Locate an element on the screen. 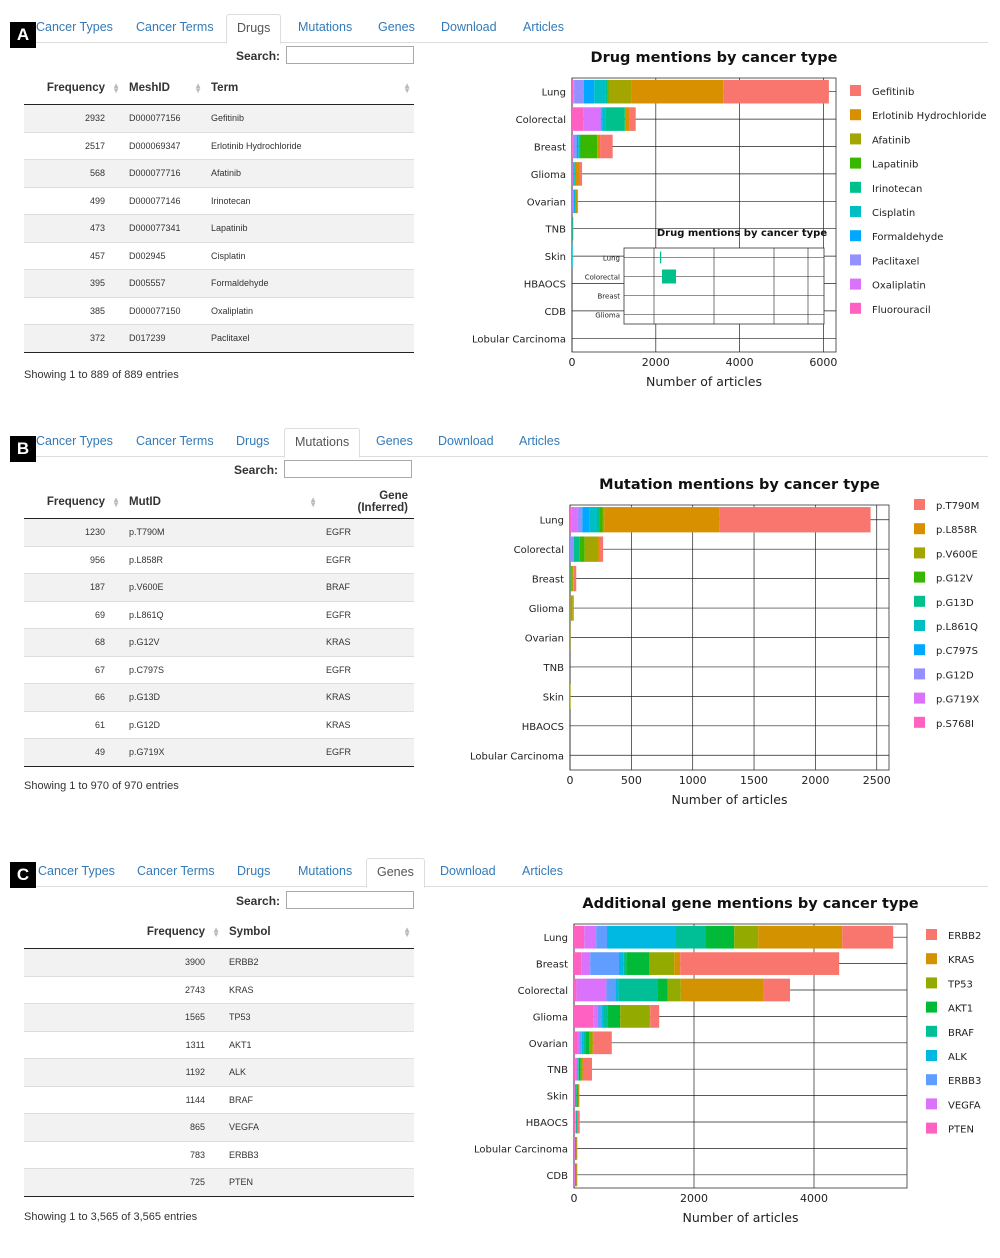 The image size is (1000, 1258). table-cell: p.G13D is located at coordinates (221, 697).